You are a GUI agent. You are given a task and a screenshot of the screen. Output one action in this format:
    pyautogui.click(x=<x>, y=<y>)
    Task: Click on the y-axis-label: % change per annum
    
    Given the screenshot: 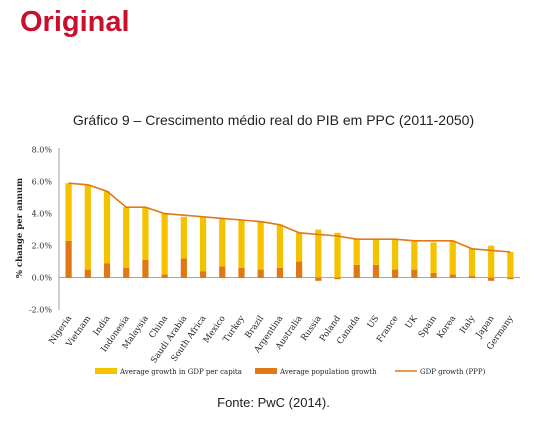 What is the action you would take?
    pyautogui.click(x=20, y=228)
    